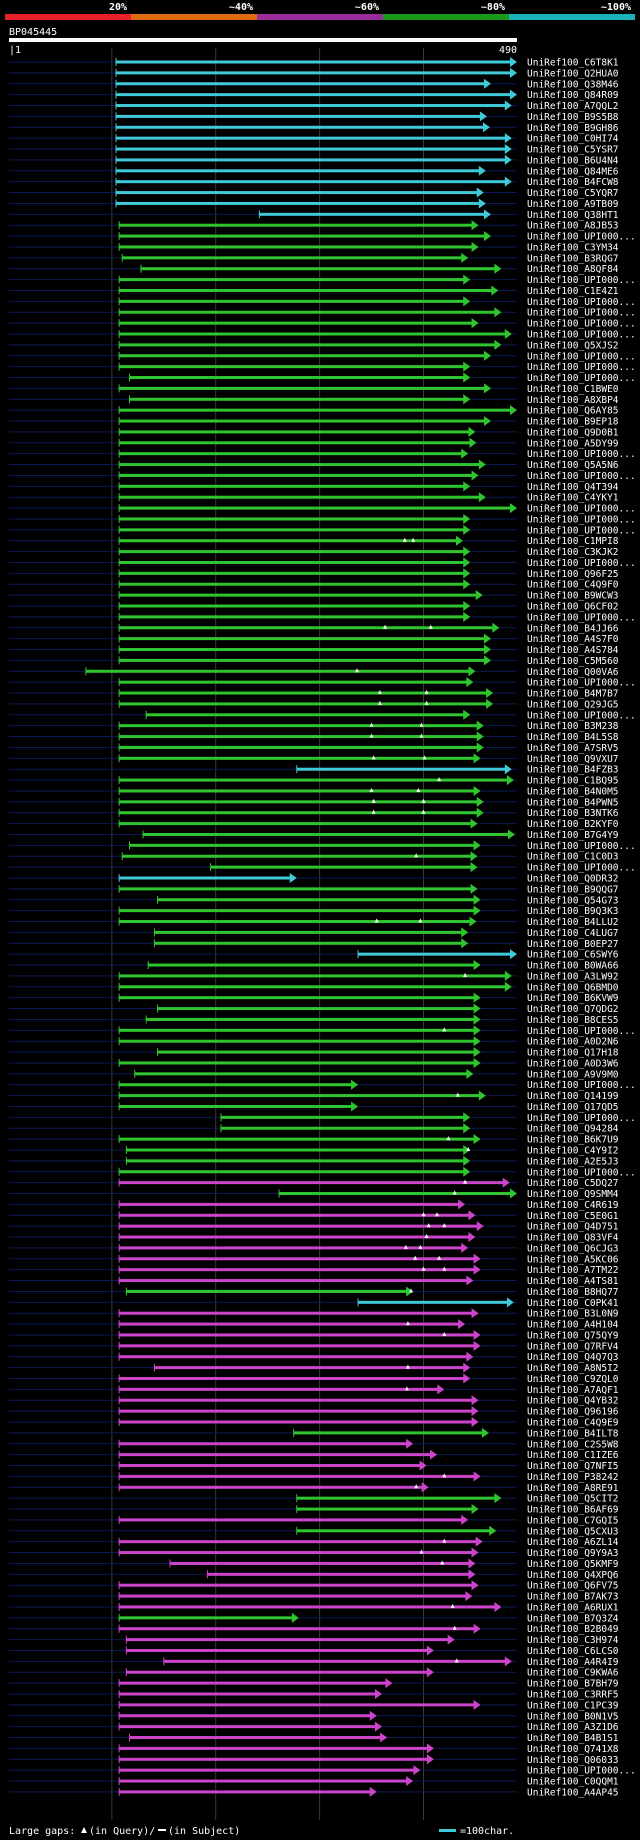  Describe the element at coordinates (573, 1782) in the screenshot. I see `hit-id: UniRef100_C0QQM1` at that location.